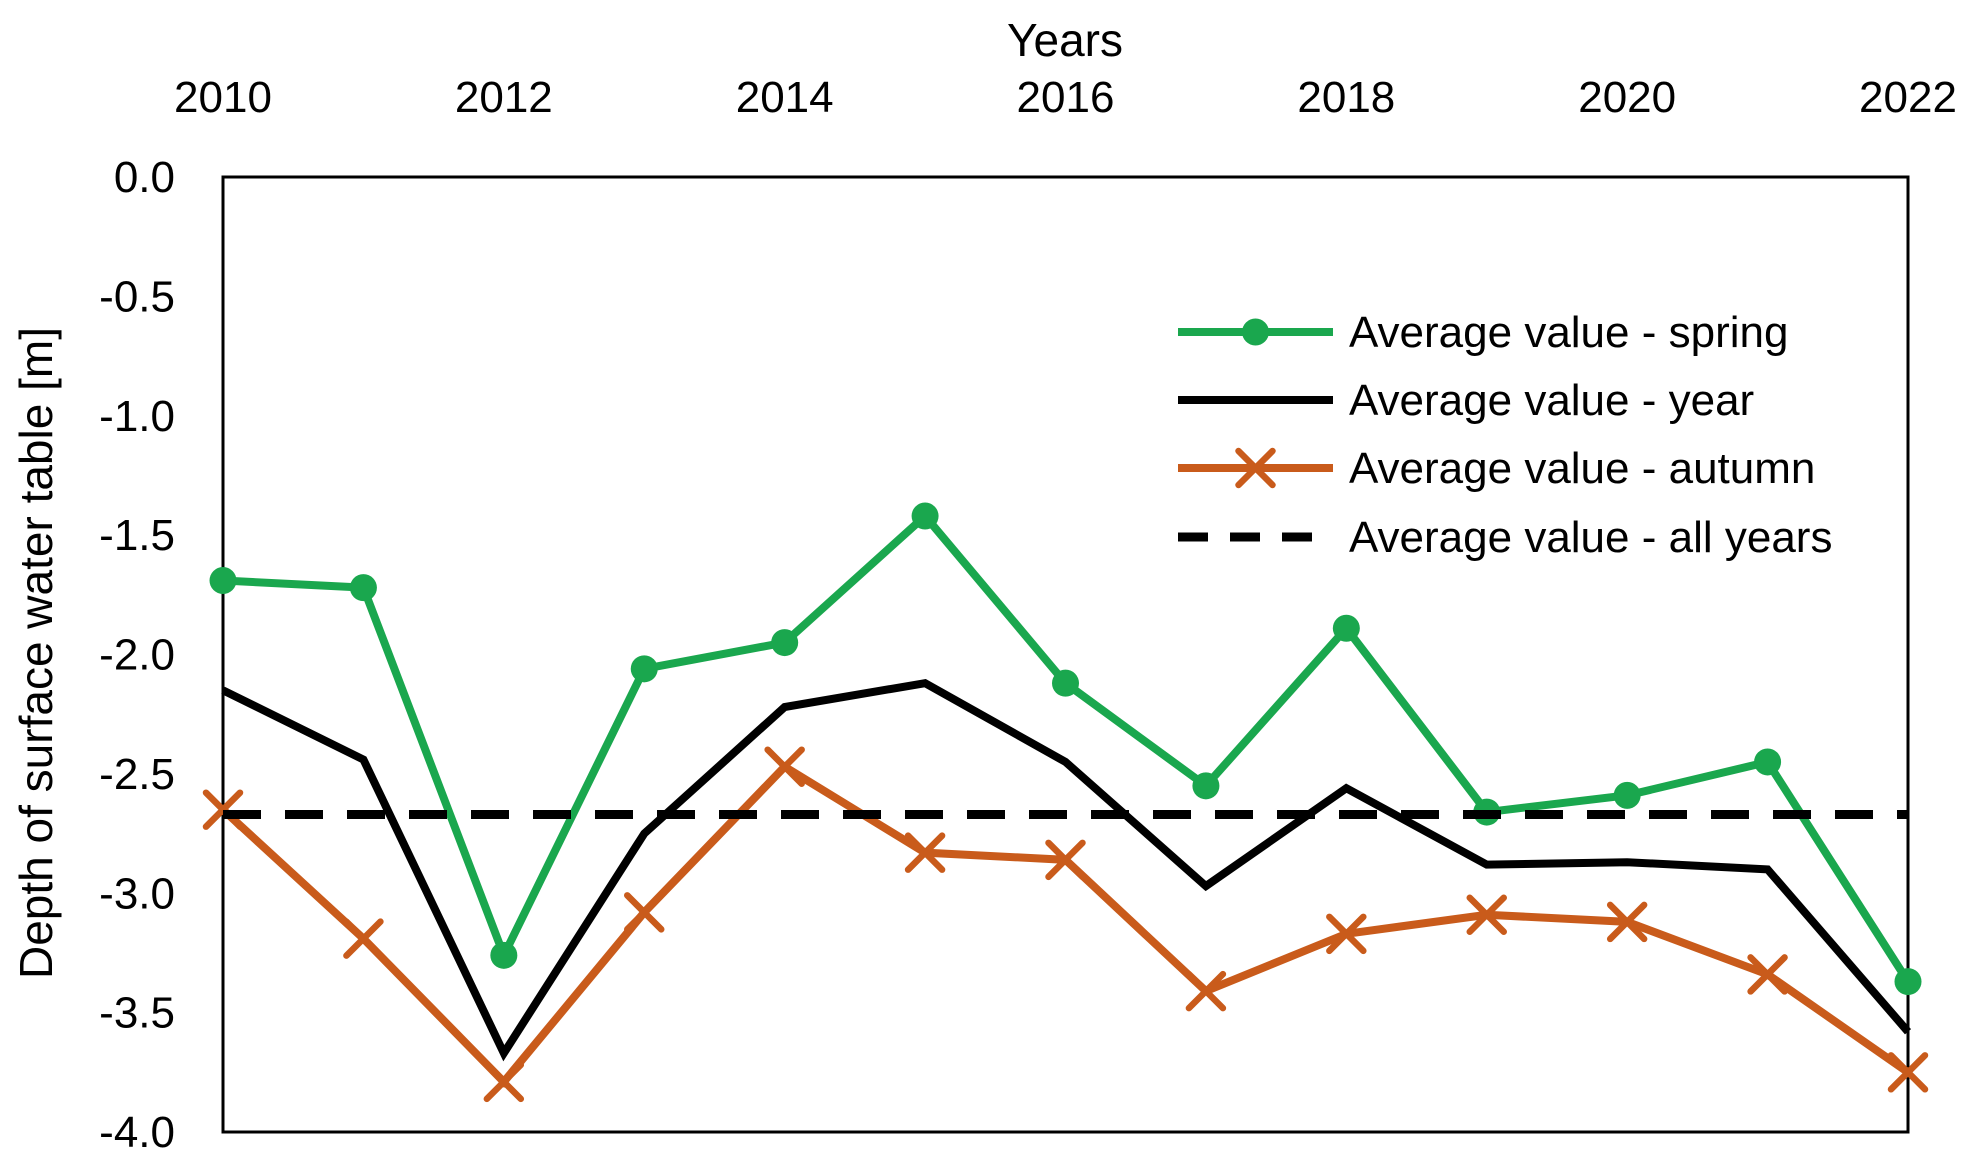 The image size is (1972, 1173). I want to click on x-tick-label: 2010, so click(223, 97).